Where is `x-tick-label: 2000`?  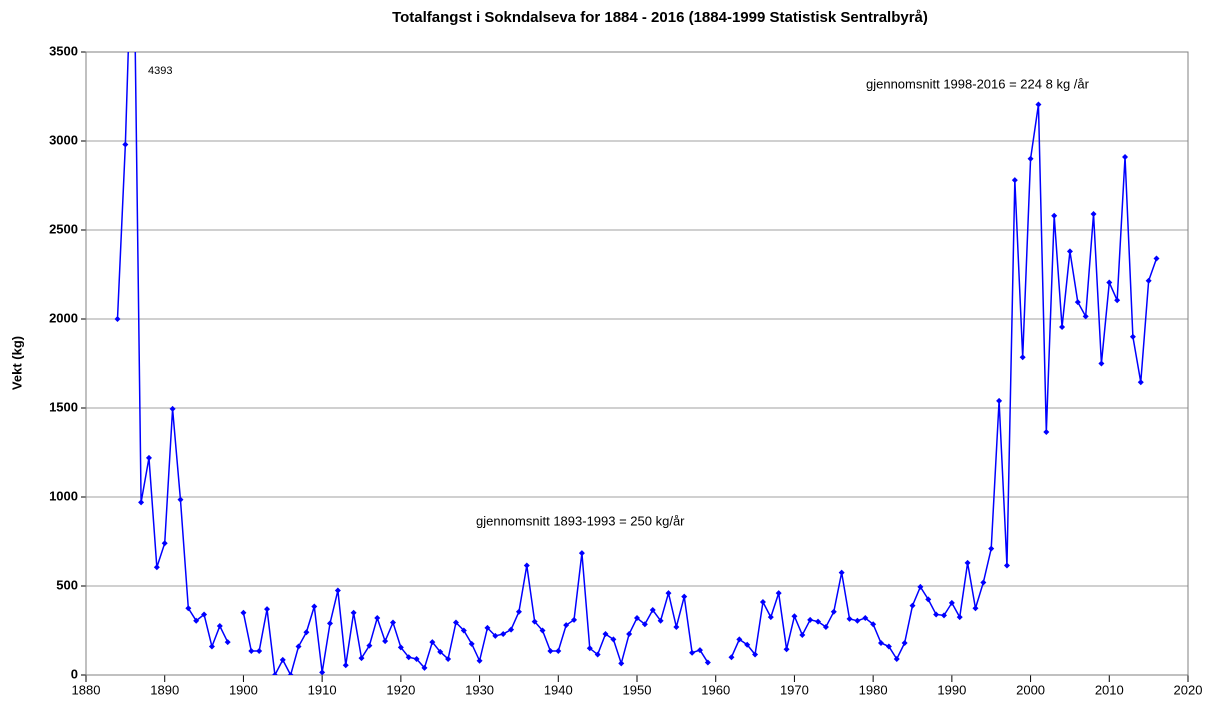 x-tick-label: 2000 is located at coordinates (1030, 689).